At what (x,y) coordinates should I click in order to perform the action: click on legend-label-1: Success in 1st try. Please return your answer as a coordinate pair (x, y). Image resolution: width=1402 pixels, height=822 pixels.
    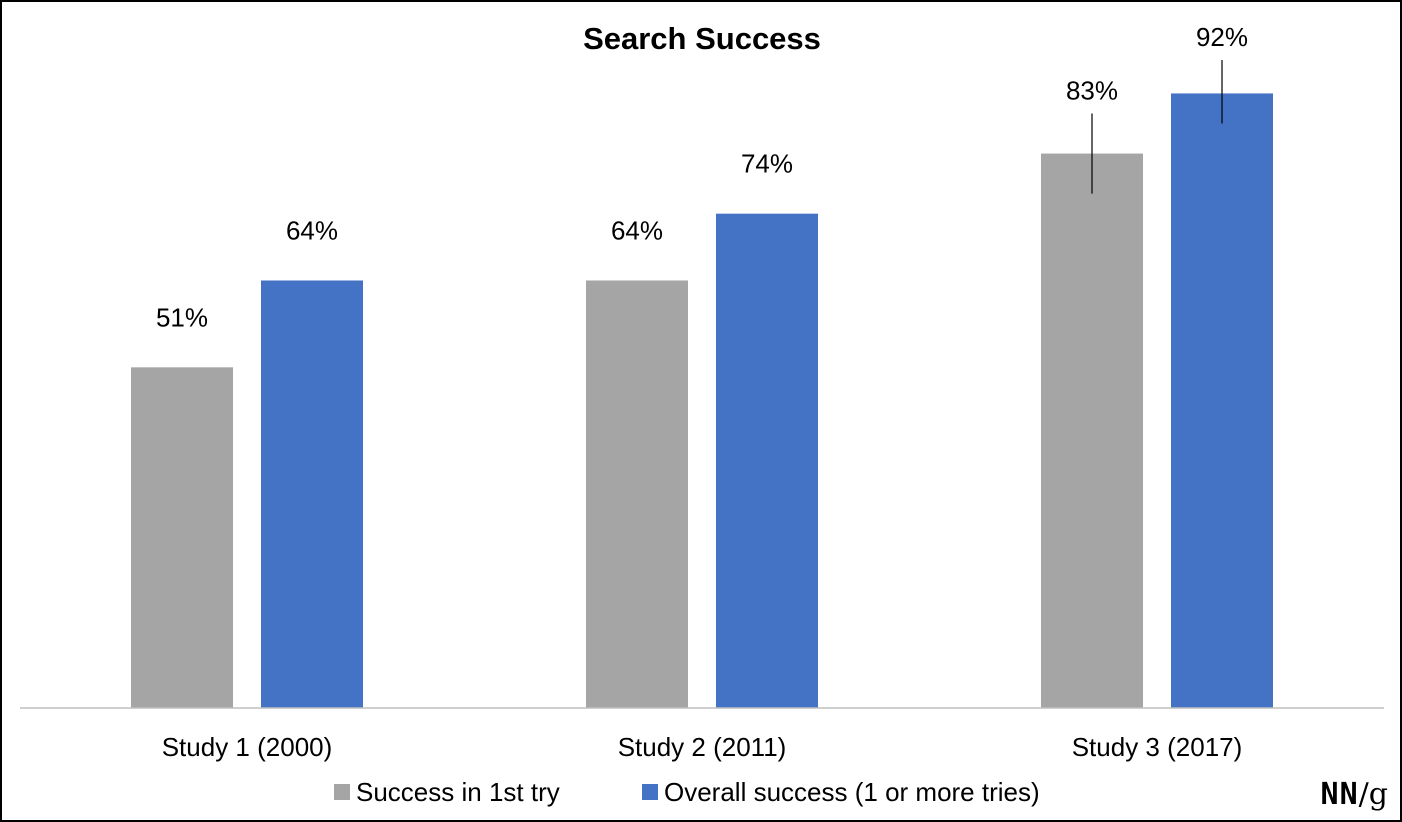
    Looking at the image, I should click on (458, 792).